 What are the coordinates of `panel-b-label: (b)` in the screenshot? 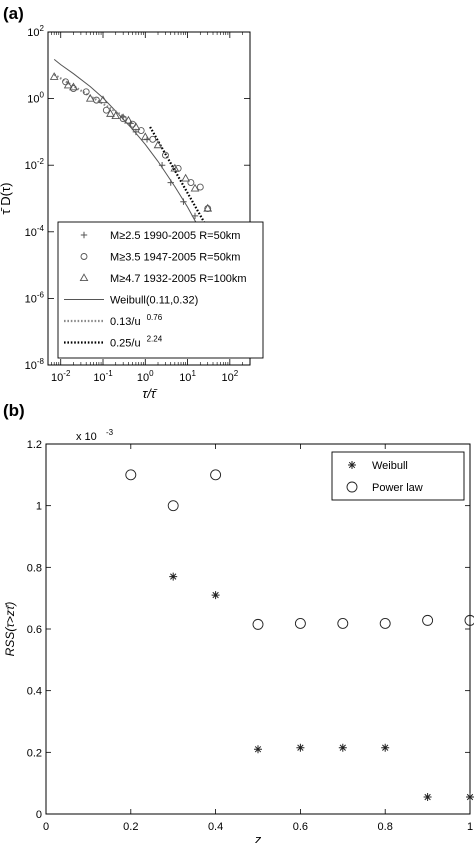 It's located at (14, 410).